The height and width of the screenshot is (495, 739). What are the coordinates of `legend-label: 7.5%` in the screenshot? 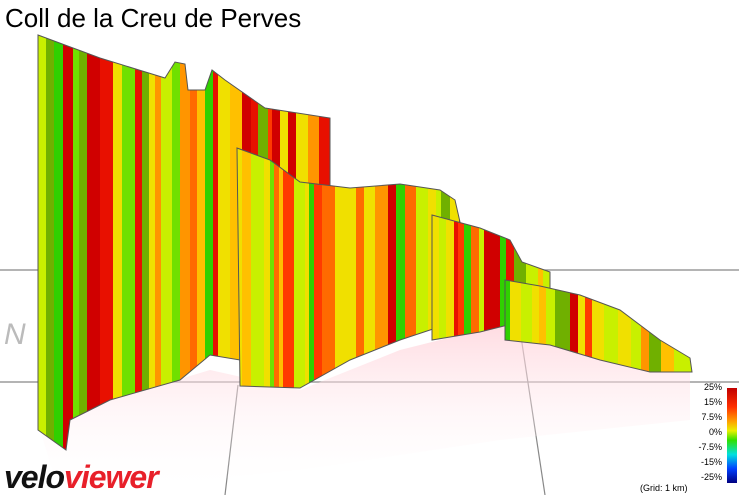 It's located at (711, 417).